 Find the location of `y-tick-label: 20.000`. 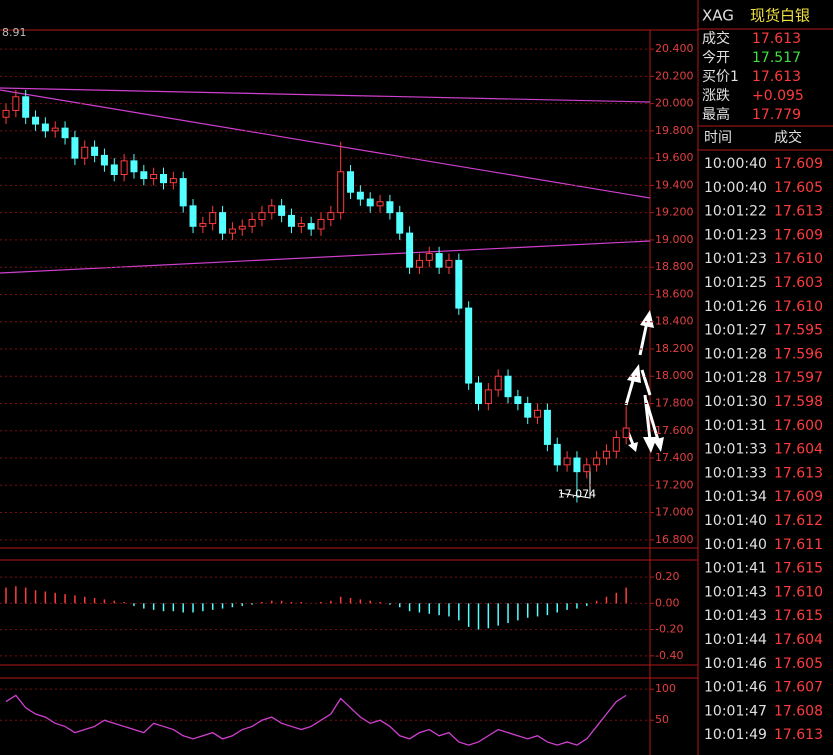

y-tick-label: 20.000 is located at coordinates (674, 103).